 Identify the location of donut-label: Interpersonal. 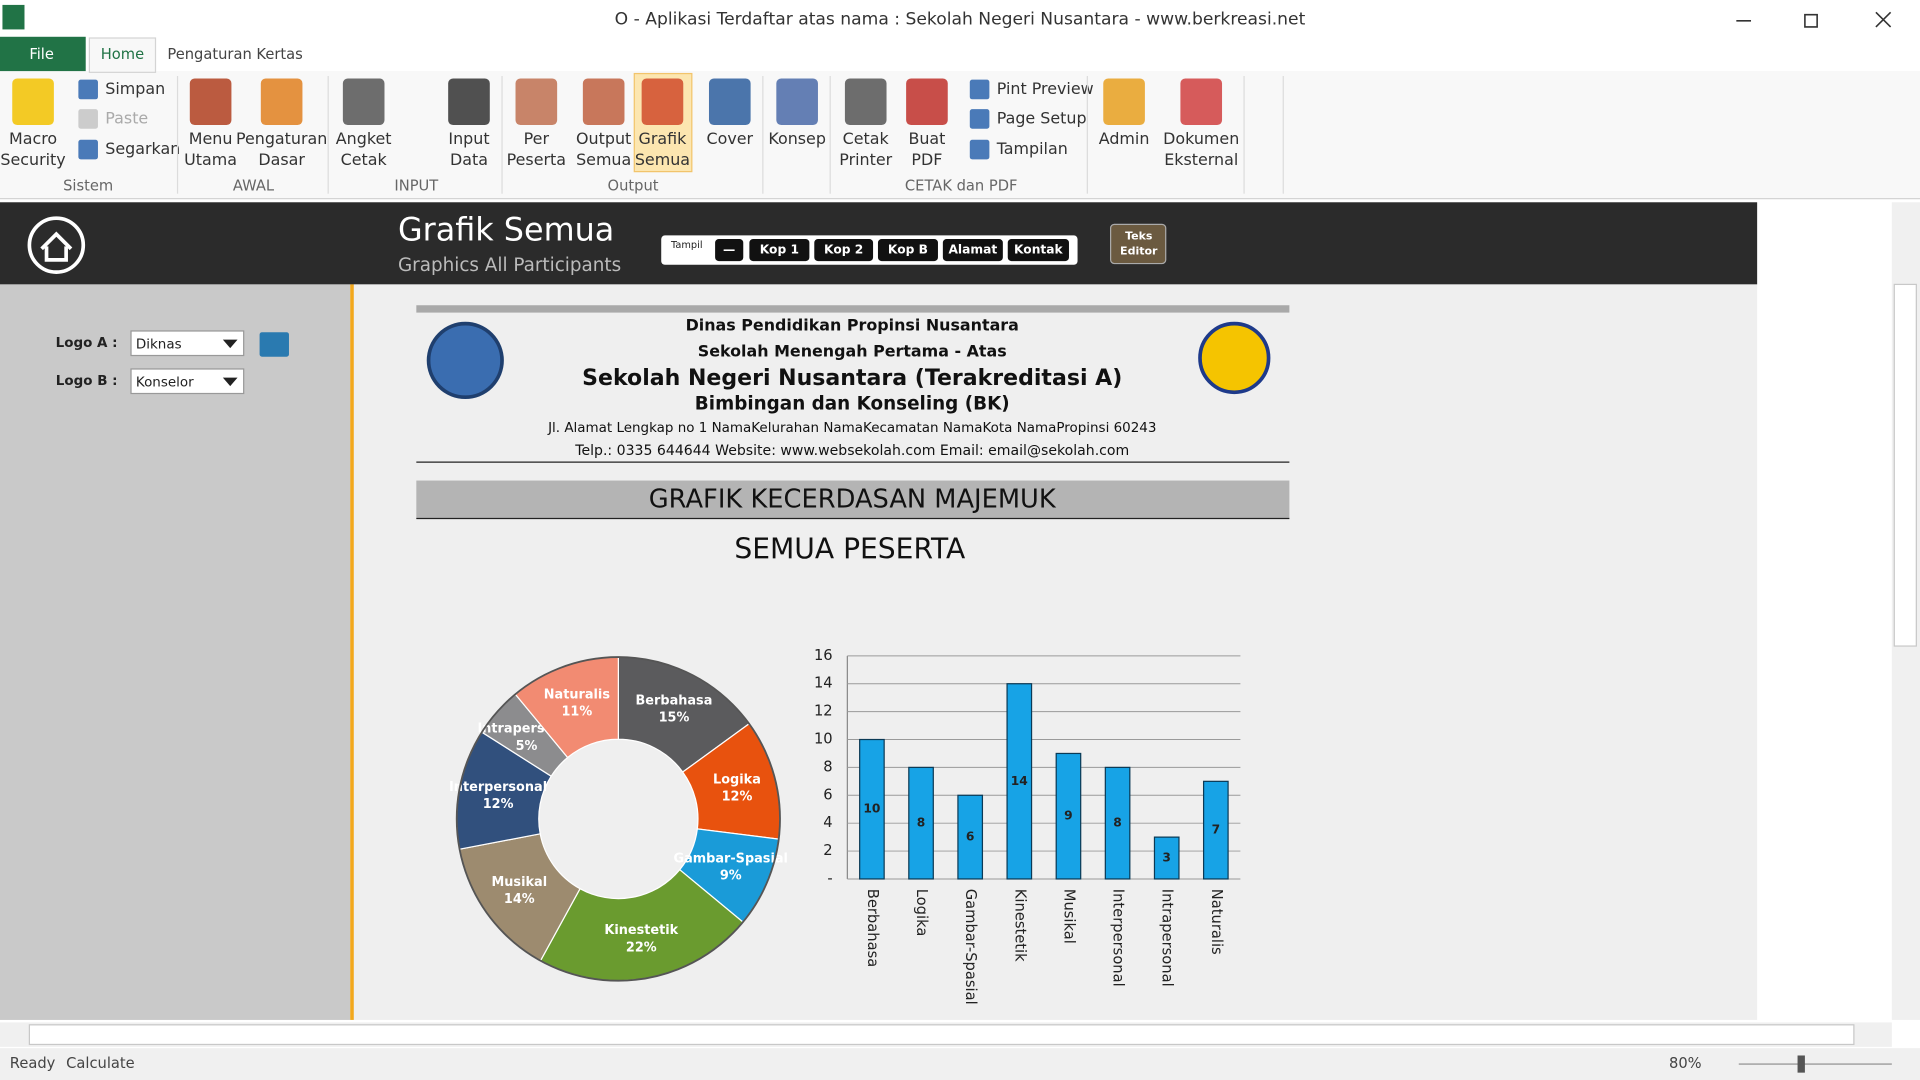
(498, 787).